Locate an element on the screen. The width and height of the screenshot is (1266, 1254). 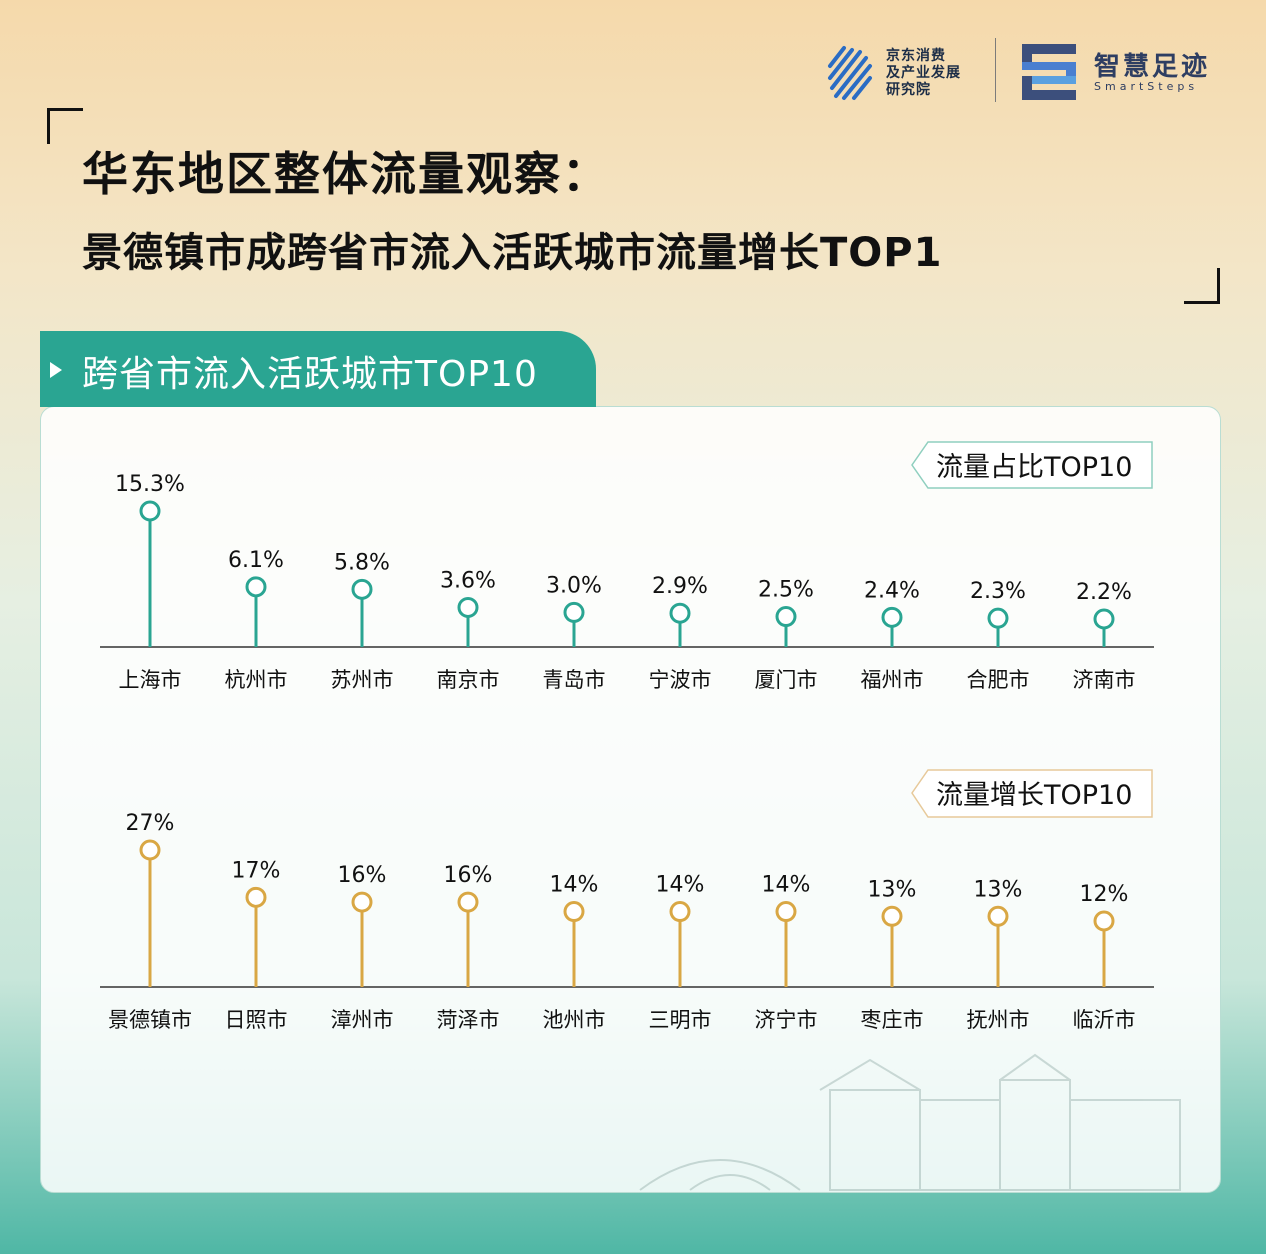
chart-share-category-label: 厦门市 is located at coordinates (786, 680).